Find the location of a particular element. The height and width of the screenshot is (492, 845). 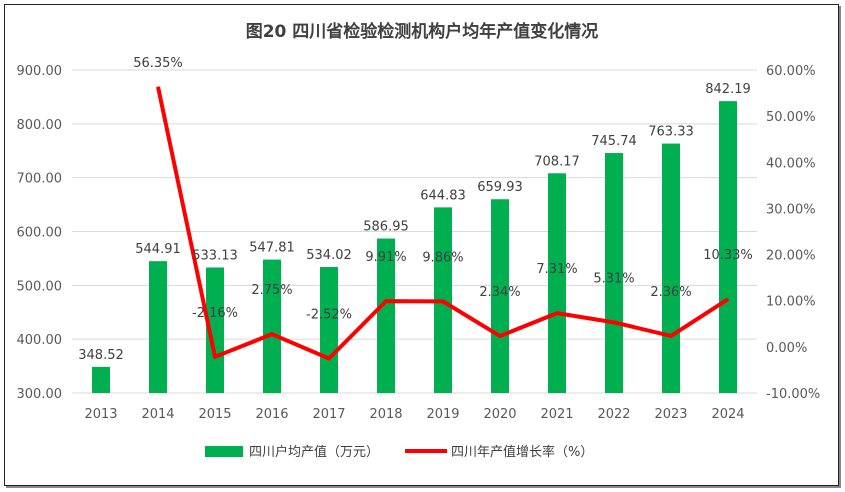

y-left-tick: 300.00 is located at coordinates (40, 394).